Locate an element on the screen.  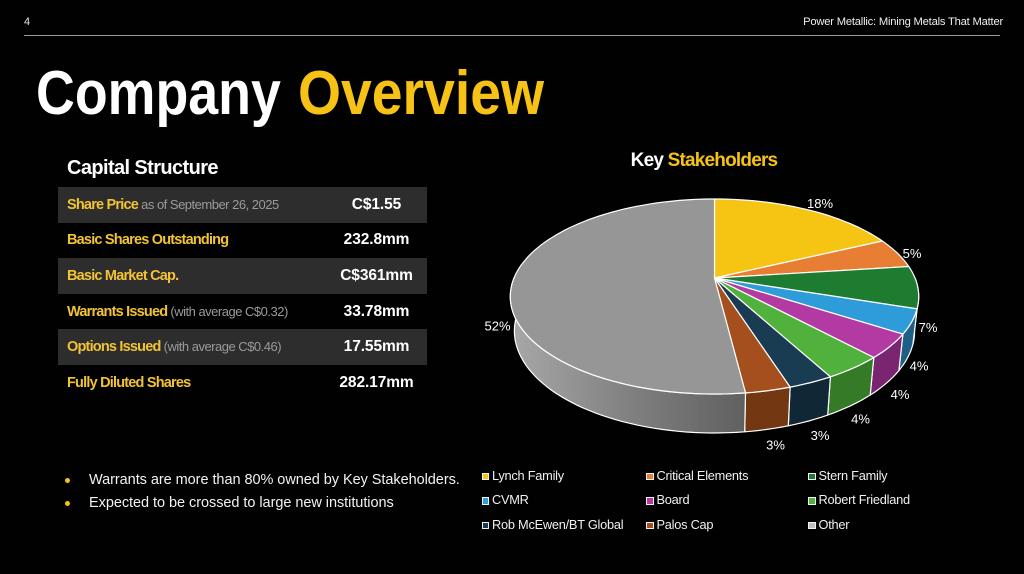
svg-text: 18% is located at coordinates (820, 203).